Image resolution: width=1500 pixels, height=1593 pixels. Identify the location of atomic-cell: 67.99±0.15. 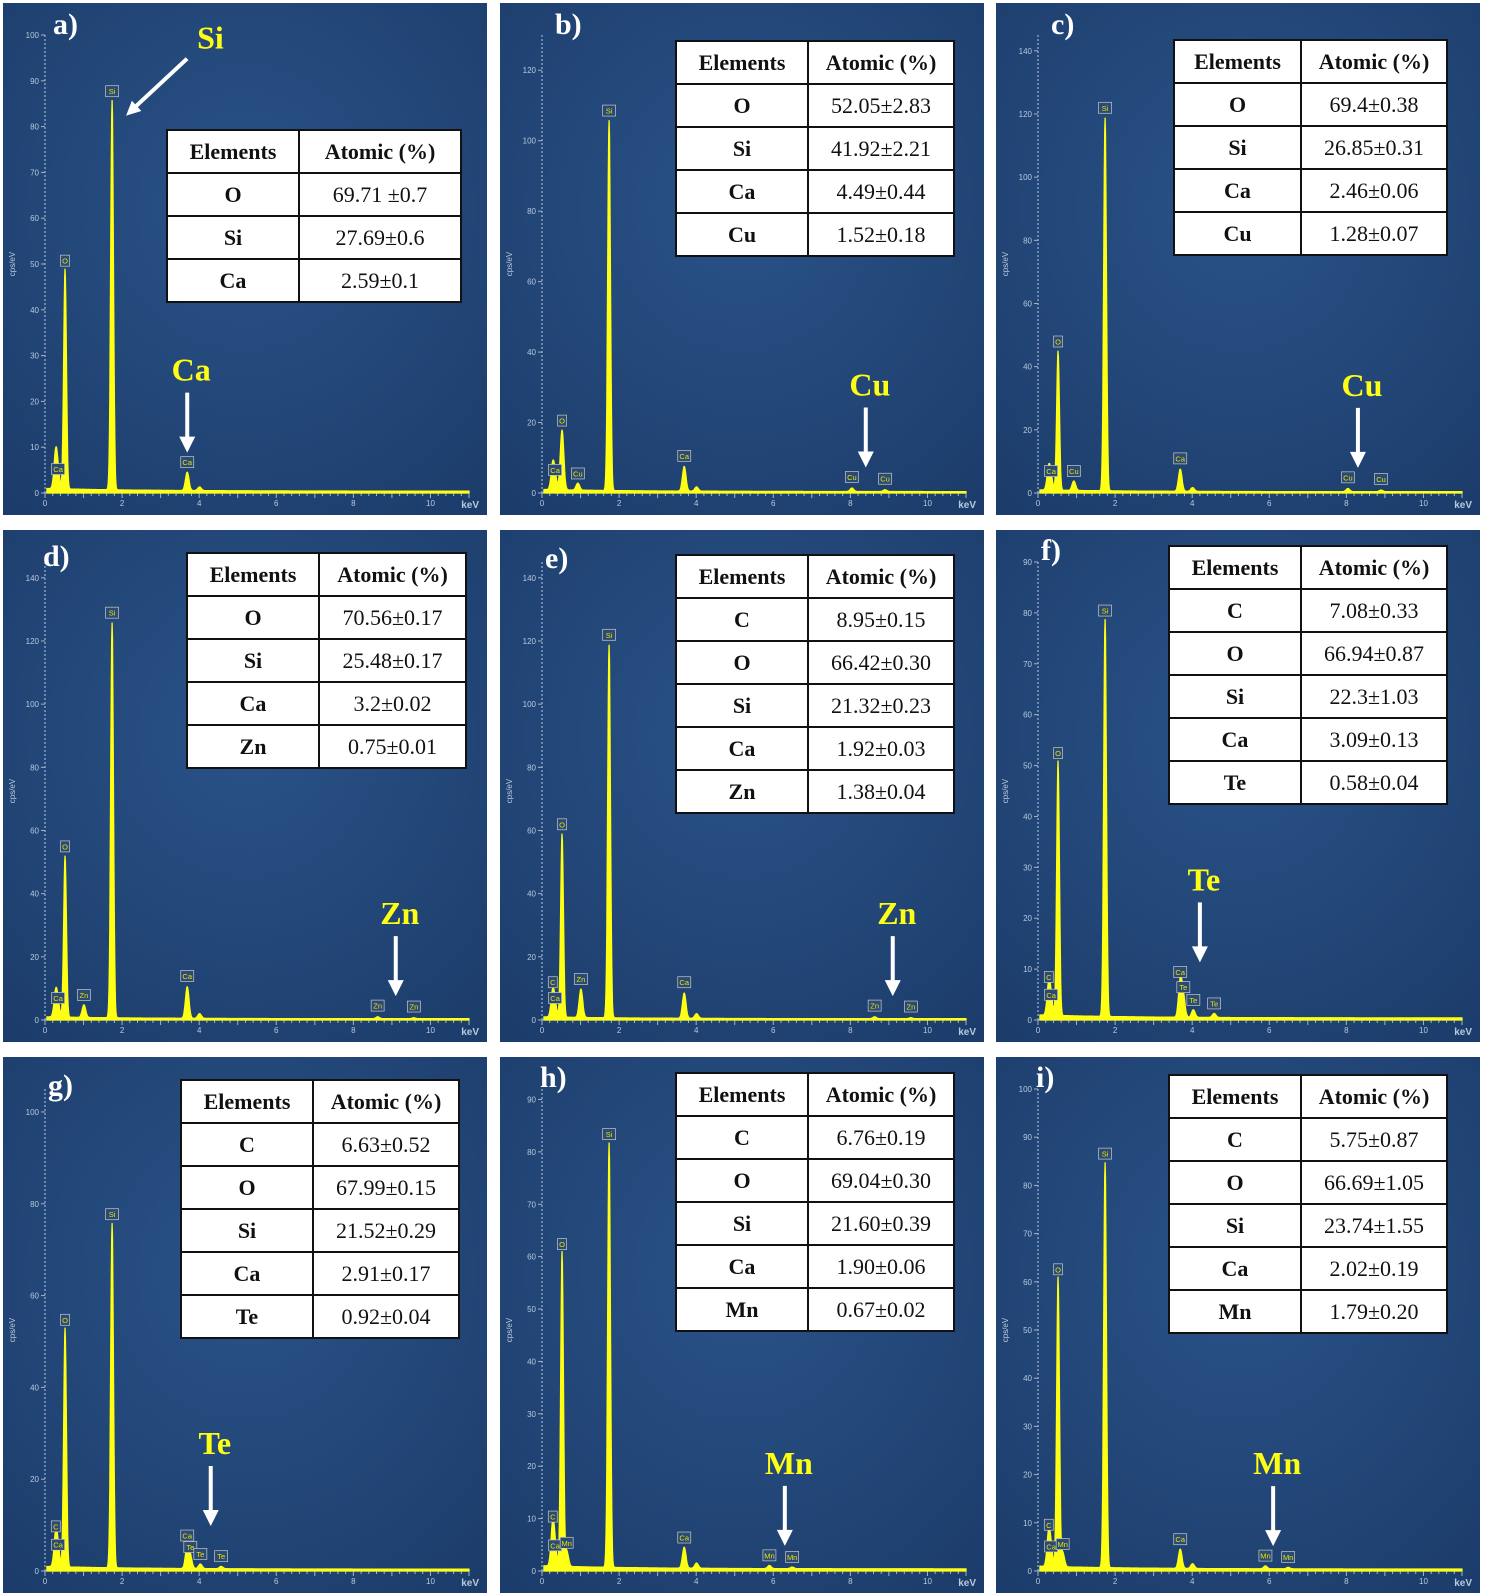
(386, 1187).